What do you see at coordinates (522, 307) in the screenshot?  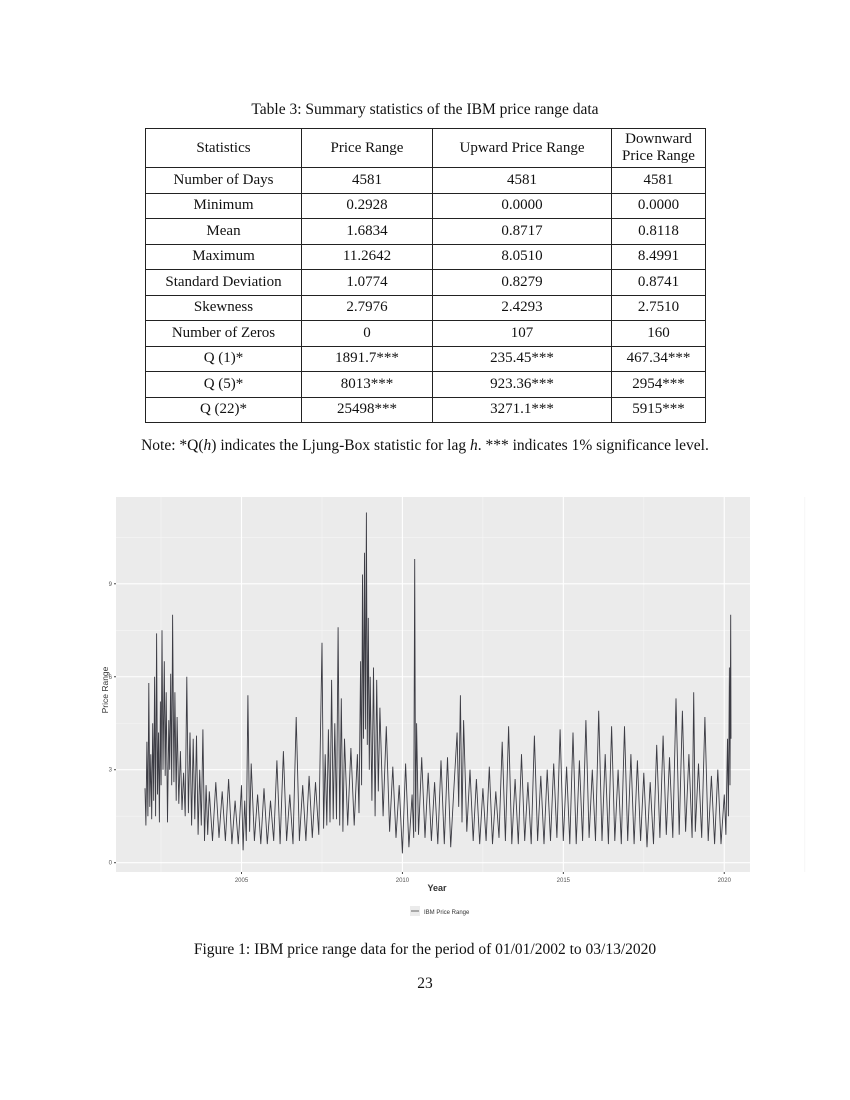 I see `value-cell: 2.4293` at bounding box center [522, 307].